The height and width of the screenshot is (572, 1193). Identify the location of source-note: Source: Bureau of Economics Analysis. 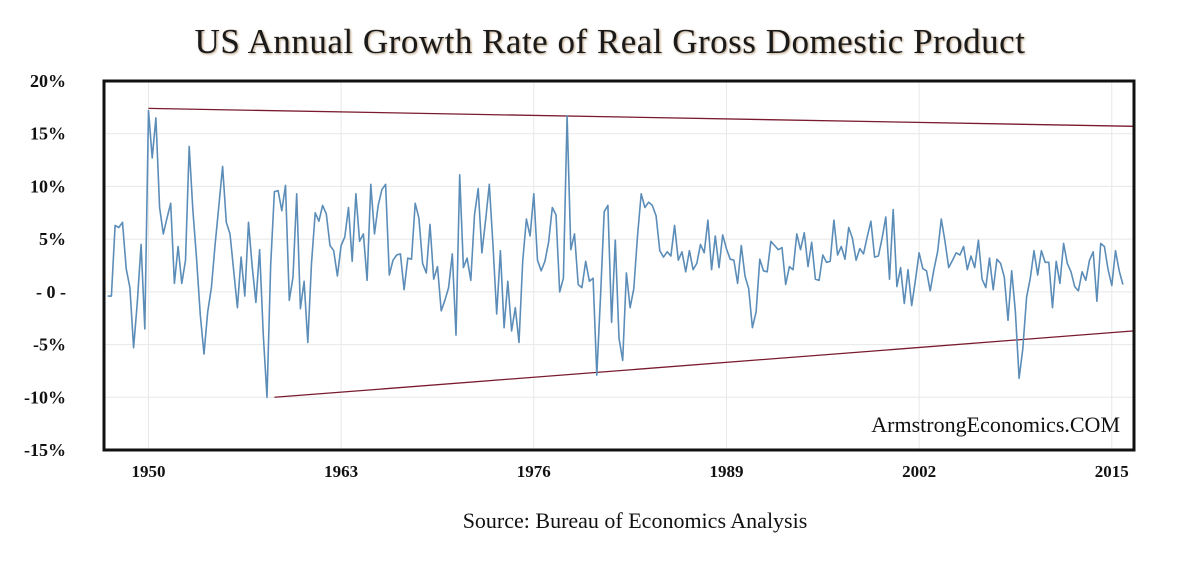
(635, 520).